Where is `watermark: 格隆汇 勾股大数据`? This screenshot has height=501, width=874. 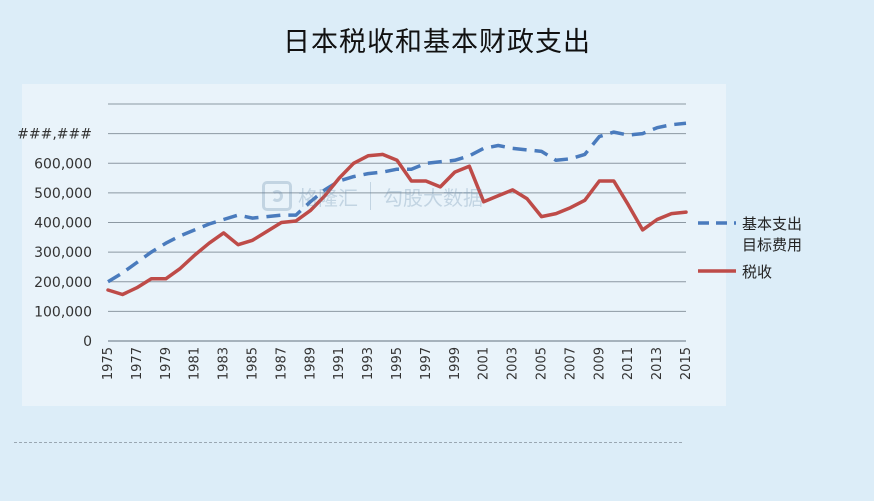
watermark: 格隆汇 勾股大数据 is located at coordinates (372, 196).